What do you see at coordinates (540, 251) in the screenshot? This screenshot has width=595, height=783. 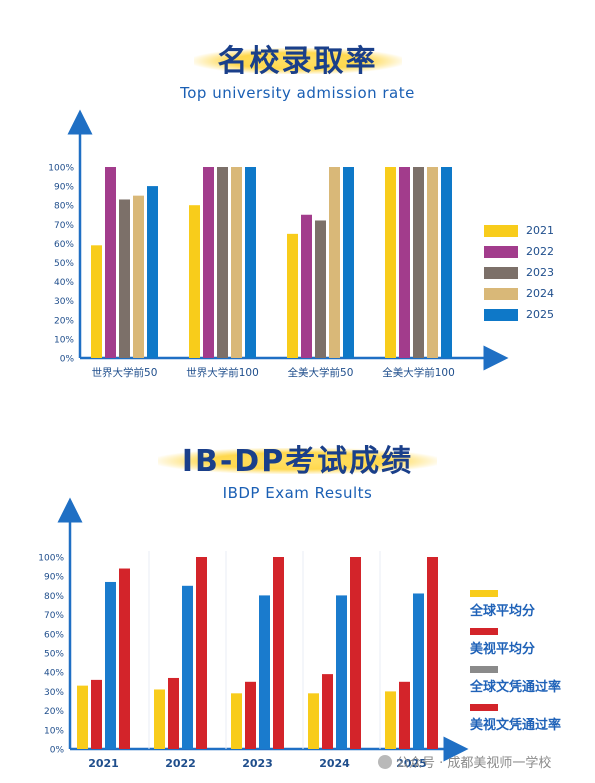 I see `legend-label: 2022` at bounding box center [540, 251].